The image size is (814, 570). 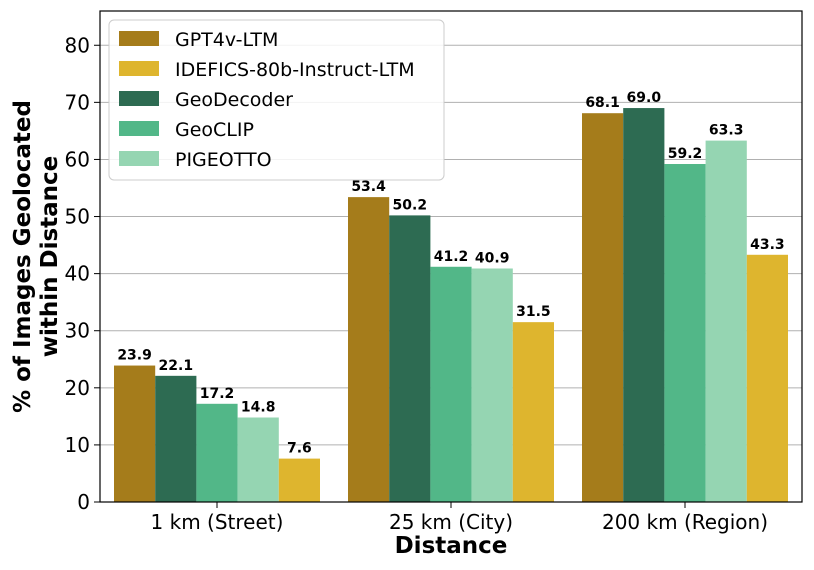 I want to click on bar-value-label: 17.2, so click(x=217, y=394).